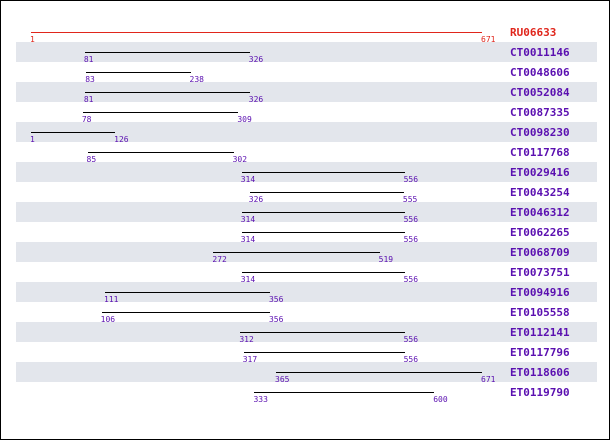 Image resolution: width=610 pixels, height=440 pixels. Describe the element at coordinates (540, 292) in the screenshot. I see `alignment-id-link: ET0094916` at that location.